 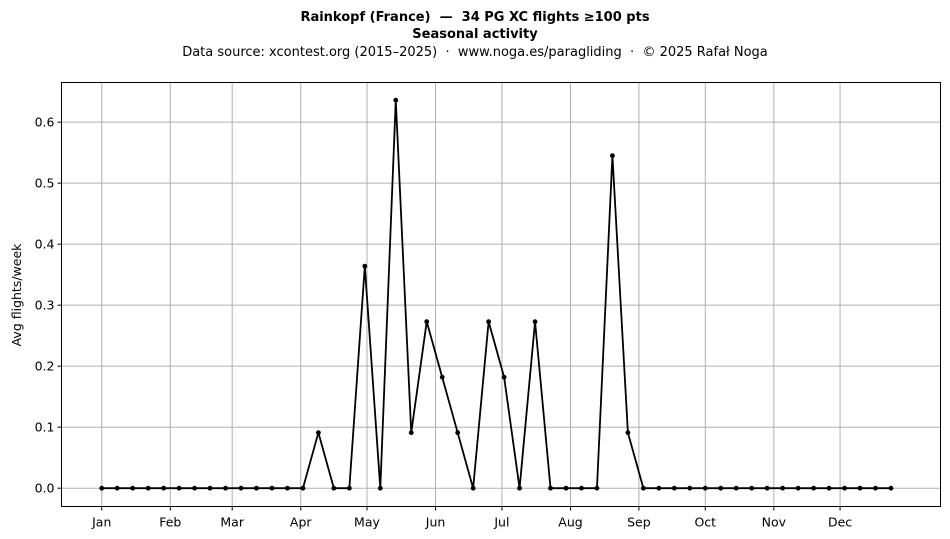 What do you see at coordinates (840, 522) in the screenshot?
I see `x-tick-label: Dec` at bounding box center [840, 522].